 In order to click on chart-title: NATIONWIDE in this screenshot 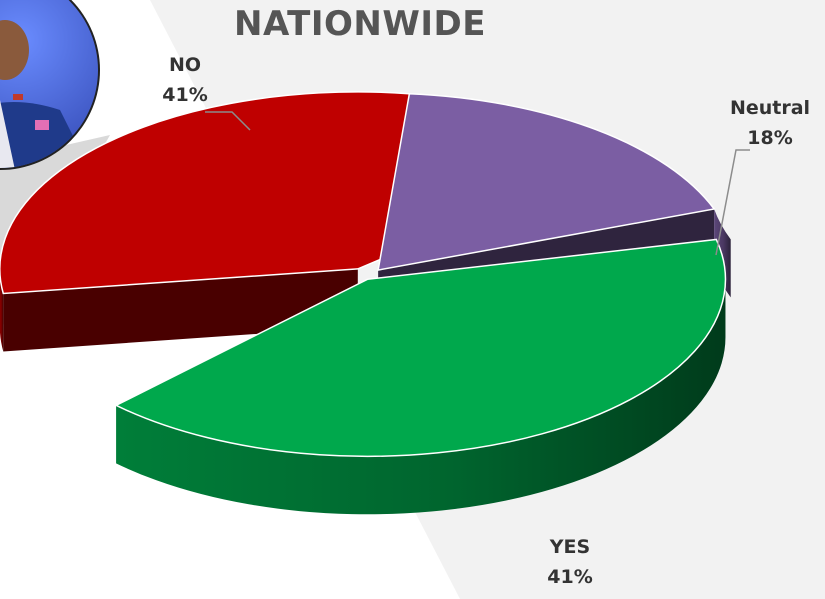, I will do `click(360, 24)`.